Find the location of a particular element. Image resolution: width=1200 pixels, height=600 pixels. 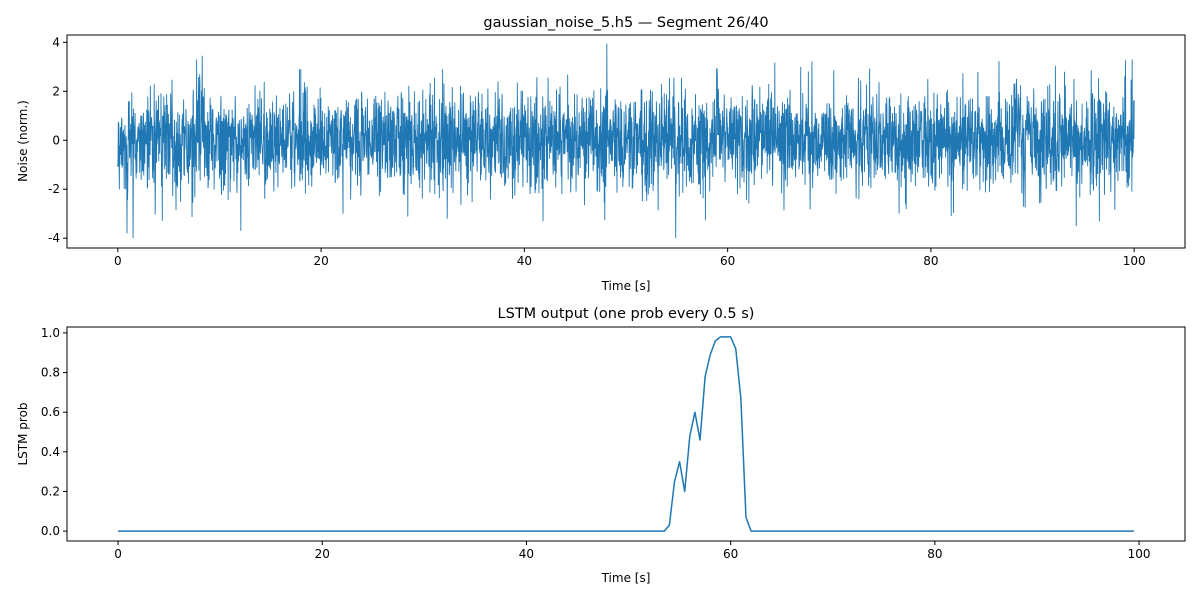

lstm-x-ticks: 0 20 40 60 80 100 is located at coordinates (632, 551).